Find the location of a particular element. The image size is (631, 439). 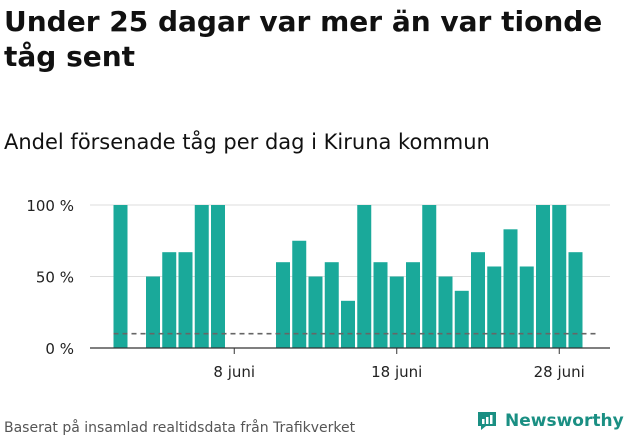

x-tick-label: 28 juni is located at coordinates (559, 372).